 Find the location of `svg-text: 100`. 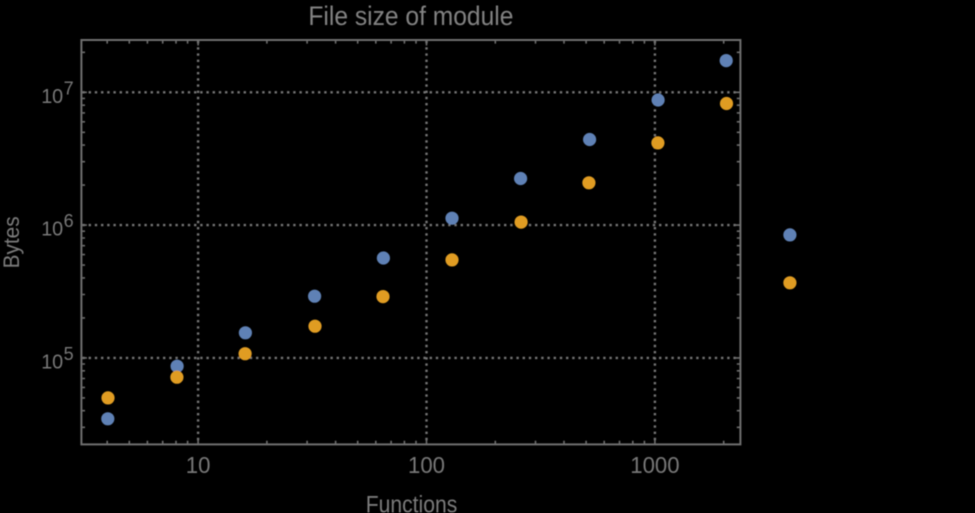

svg-text: 100 is located at coordinates (426, 465).